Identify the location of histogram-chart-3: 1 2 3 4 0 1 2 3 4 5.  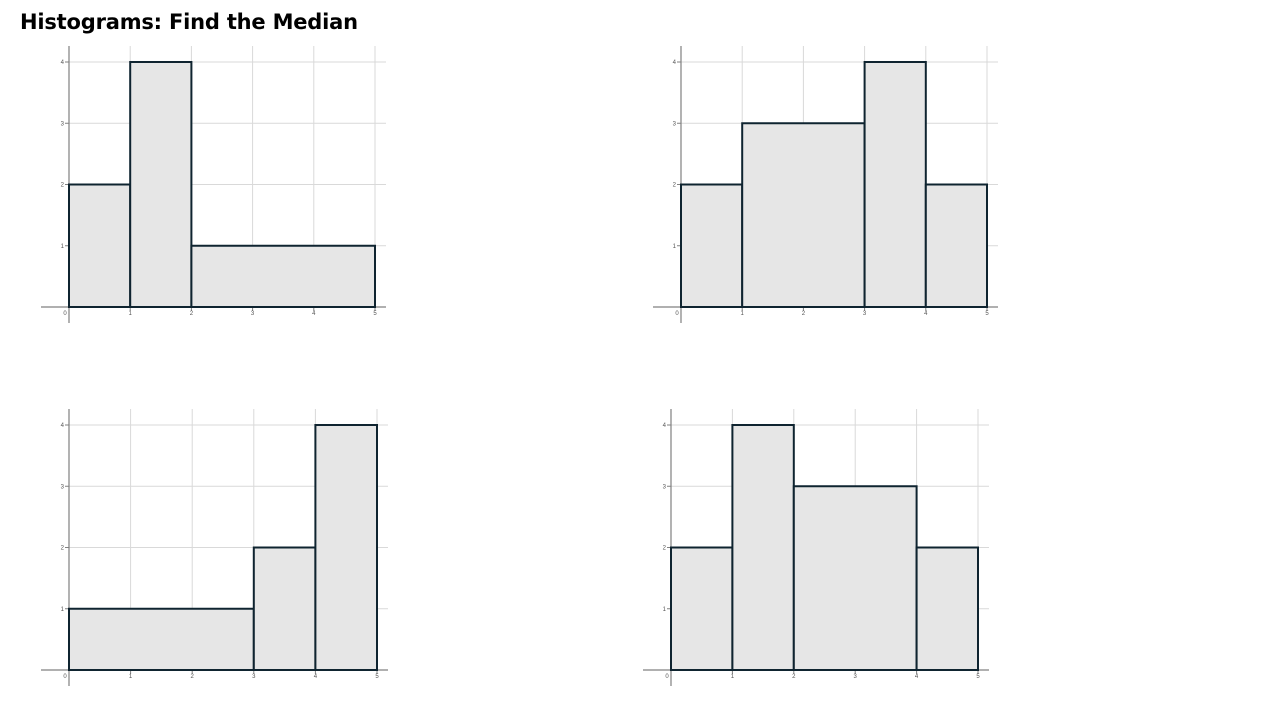
(214, 547).